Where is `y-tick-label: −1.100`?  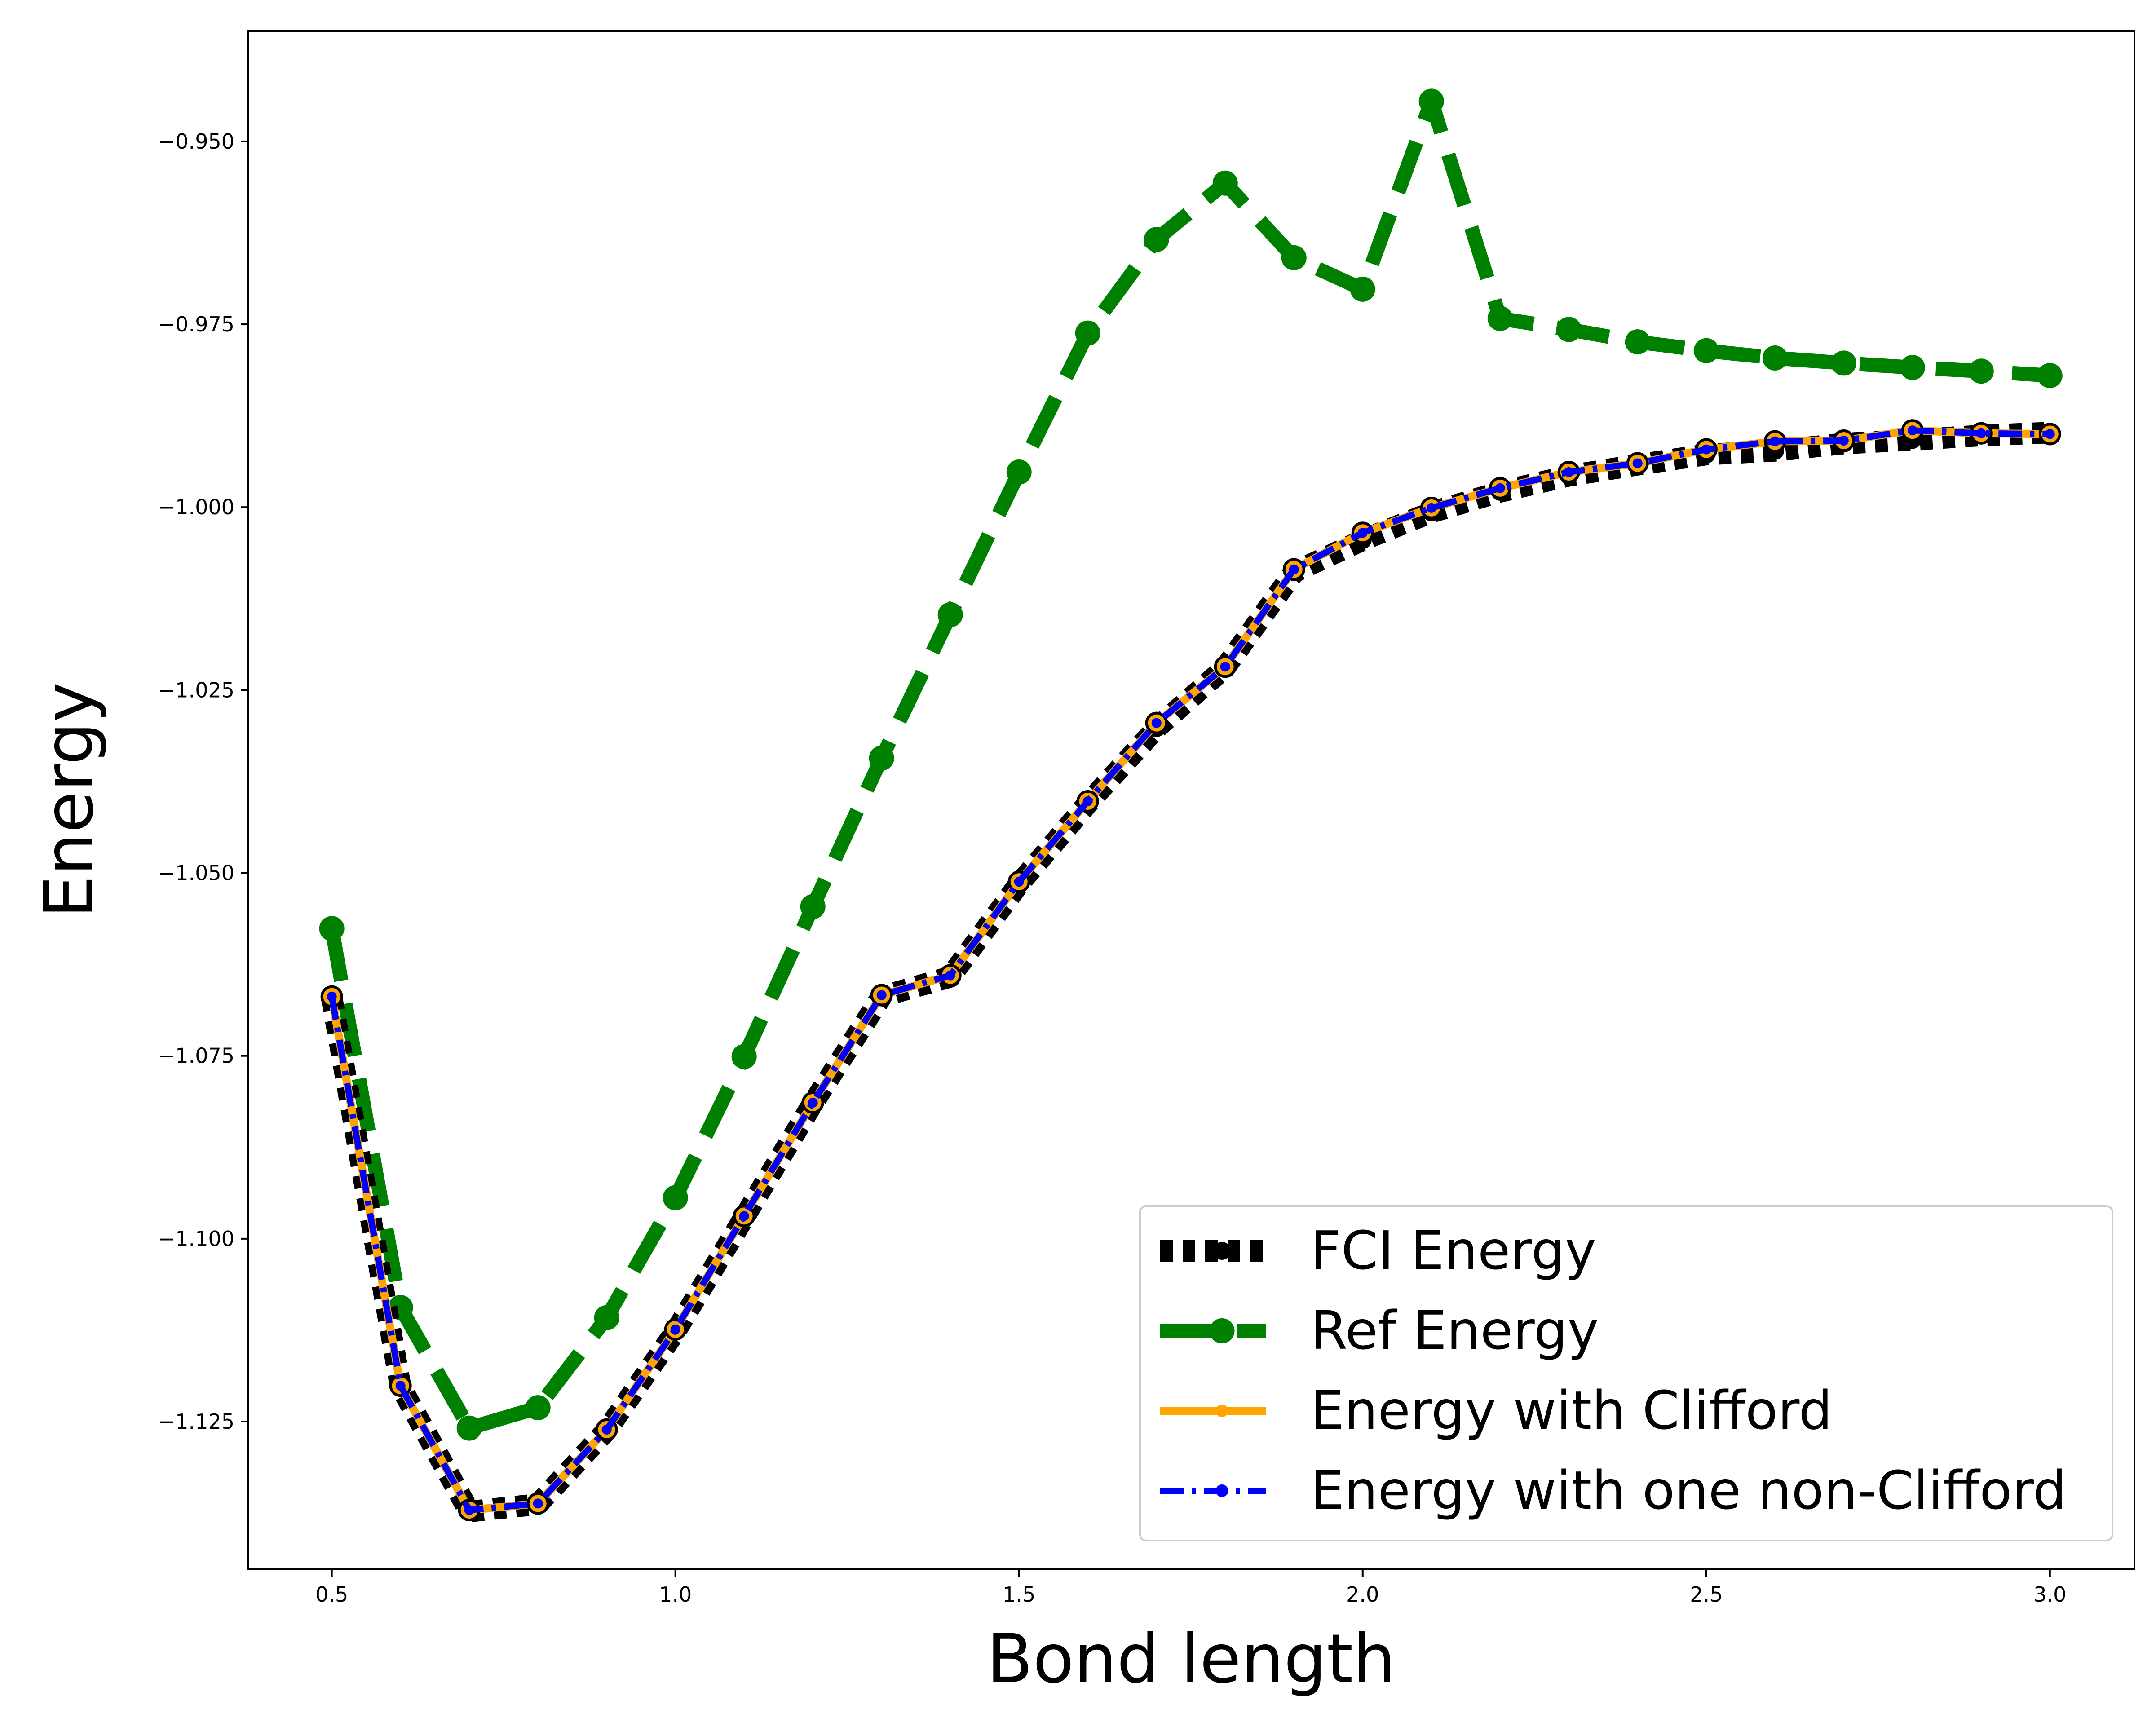
y-tick-label: −1.100 is located at coordinates (196, 1239).